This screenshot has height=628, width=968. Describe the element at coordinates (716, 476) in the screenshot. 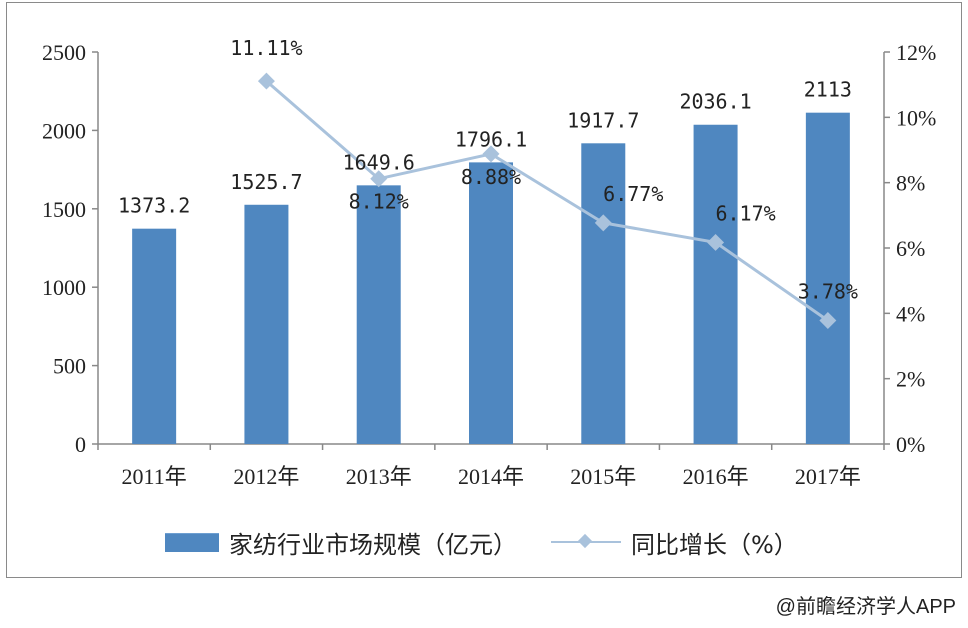

I see `x-tick-label: 2016年` at that location.